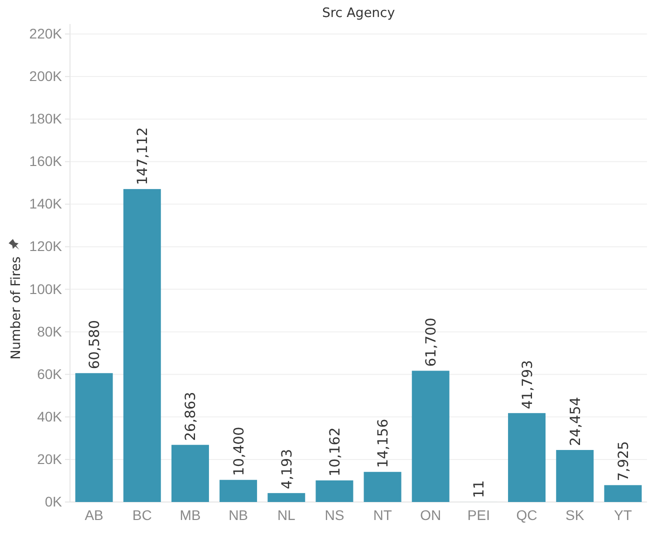  Describe the element at coordinates (142, 514) in the screenshot. I see `x-tick-label: BC` at that location.